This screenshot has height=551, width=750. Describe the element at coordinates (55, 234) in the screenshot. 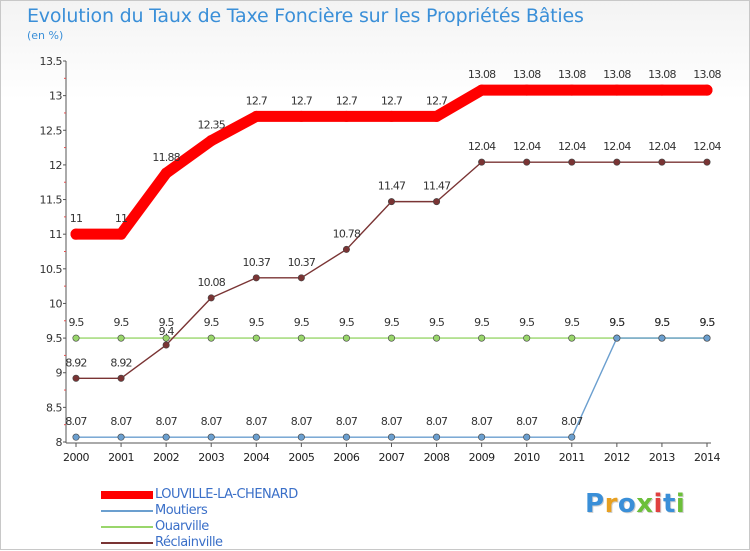

I see `y-tick-label: 11` at that location.